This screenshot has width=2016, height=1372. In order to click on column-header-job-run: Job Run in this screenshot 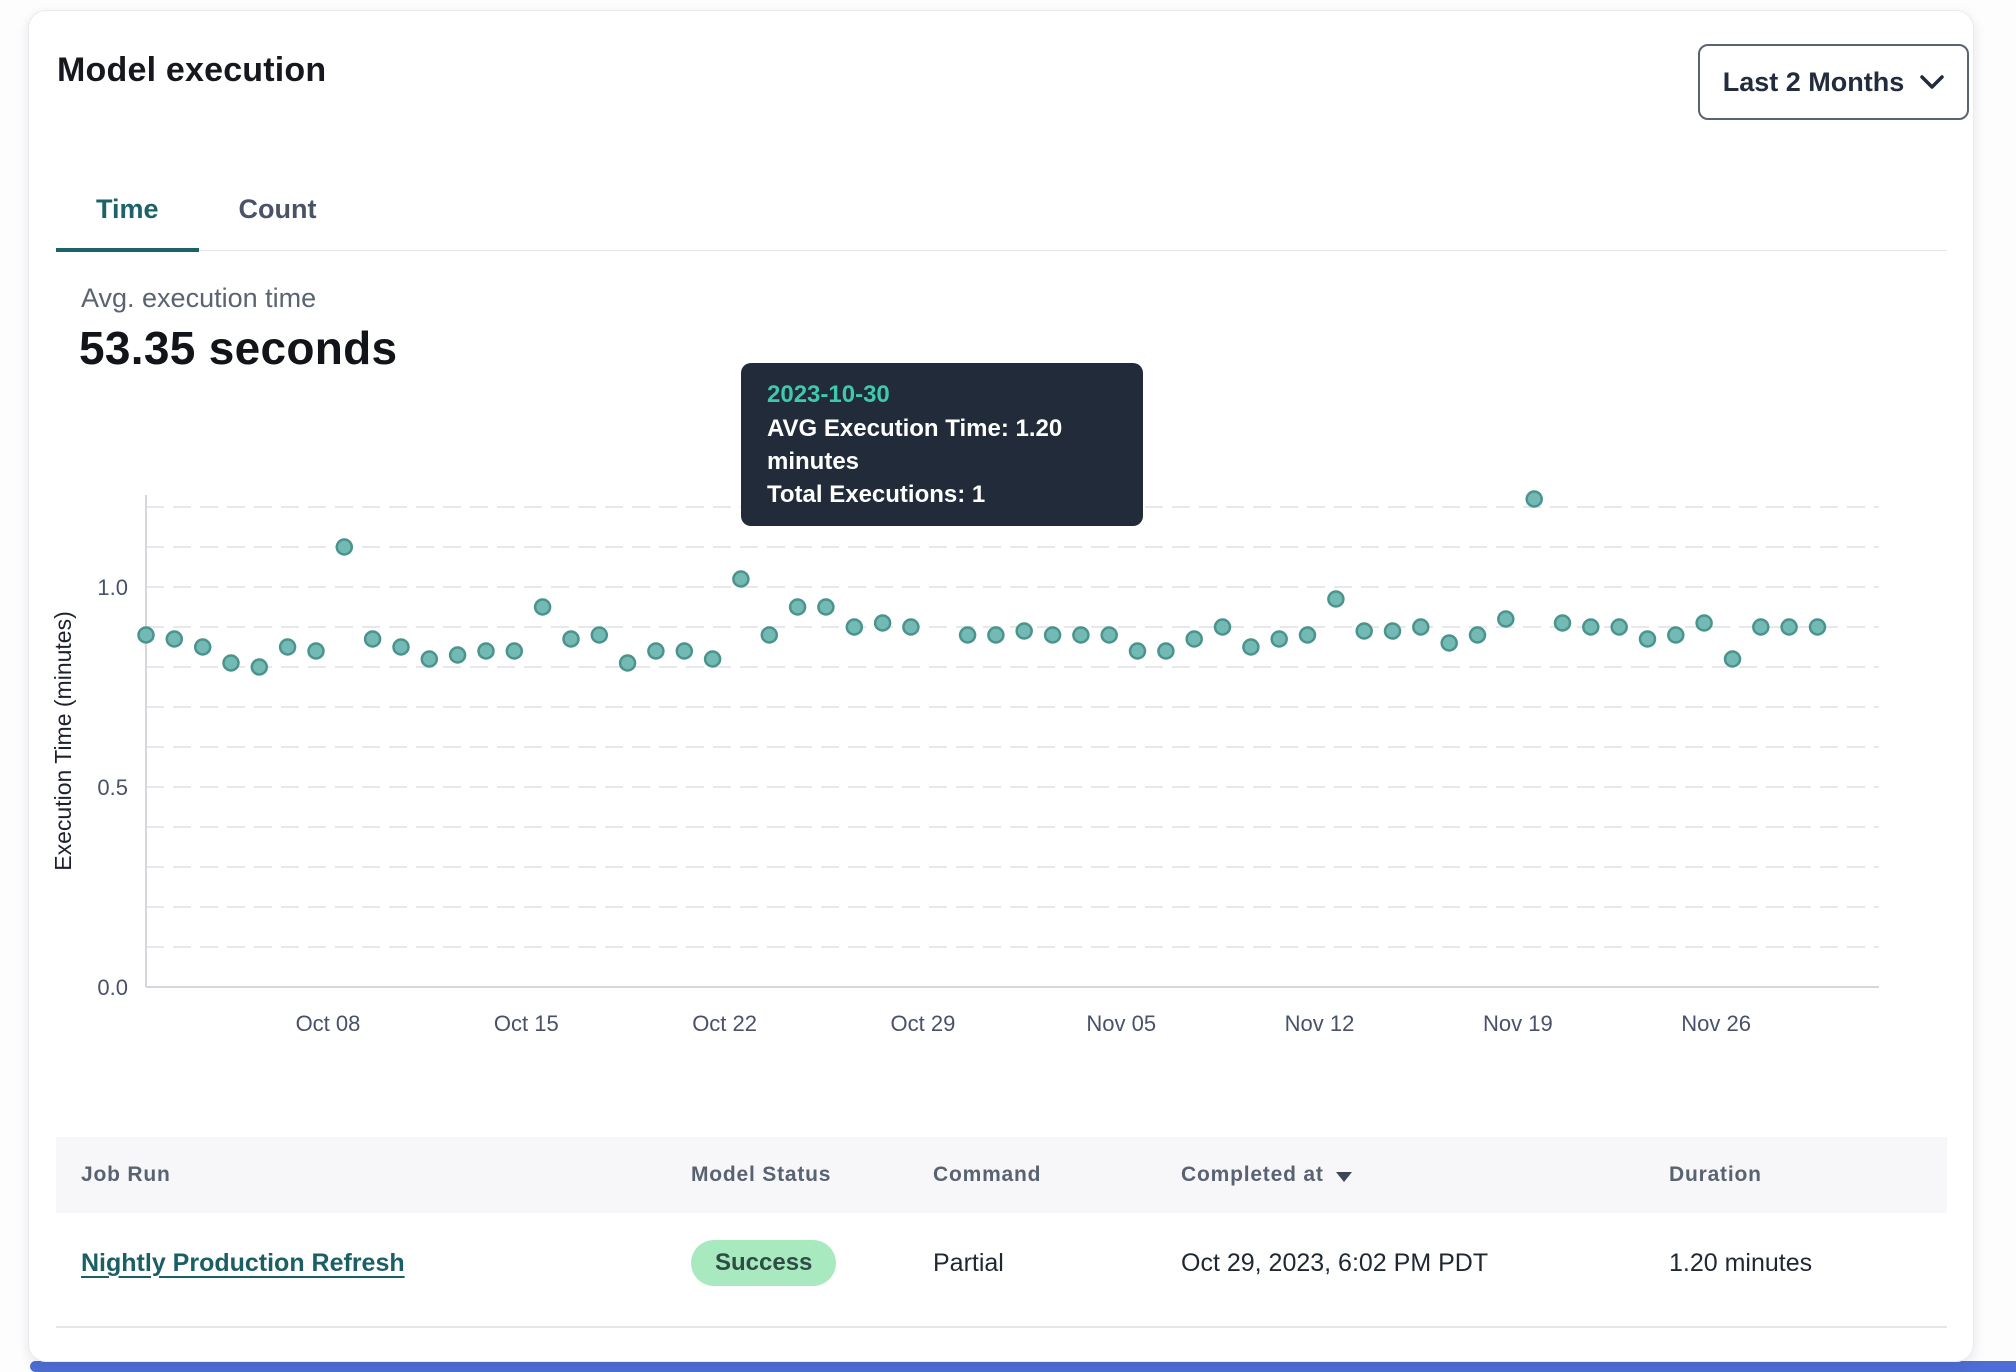, I will do `click(126, 1174)`.